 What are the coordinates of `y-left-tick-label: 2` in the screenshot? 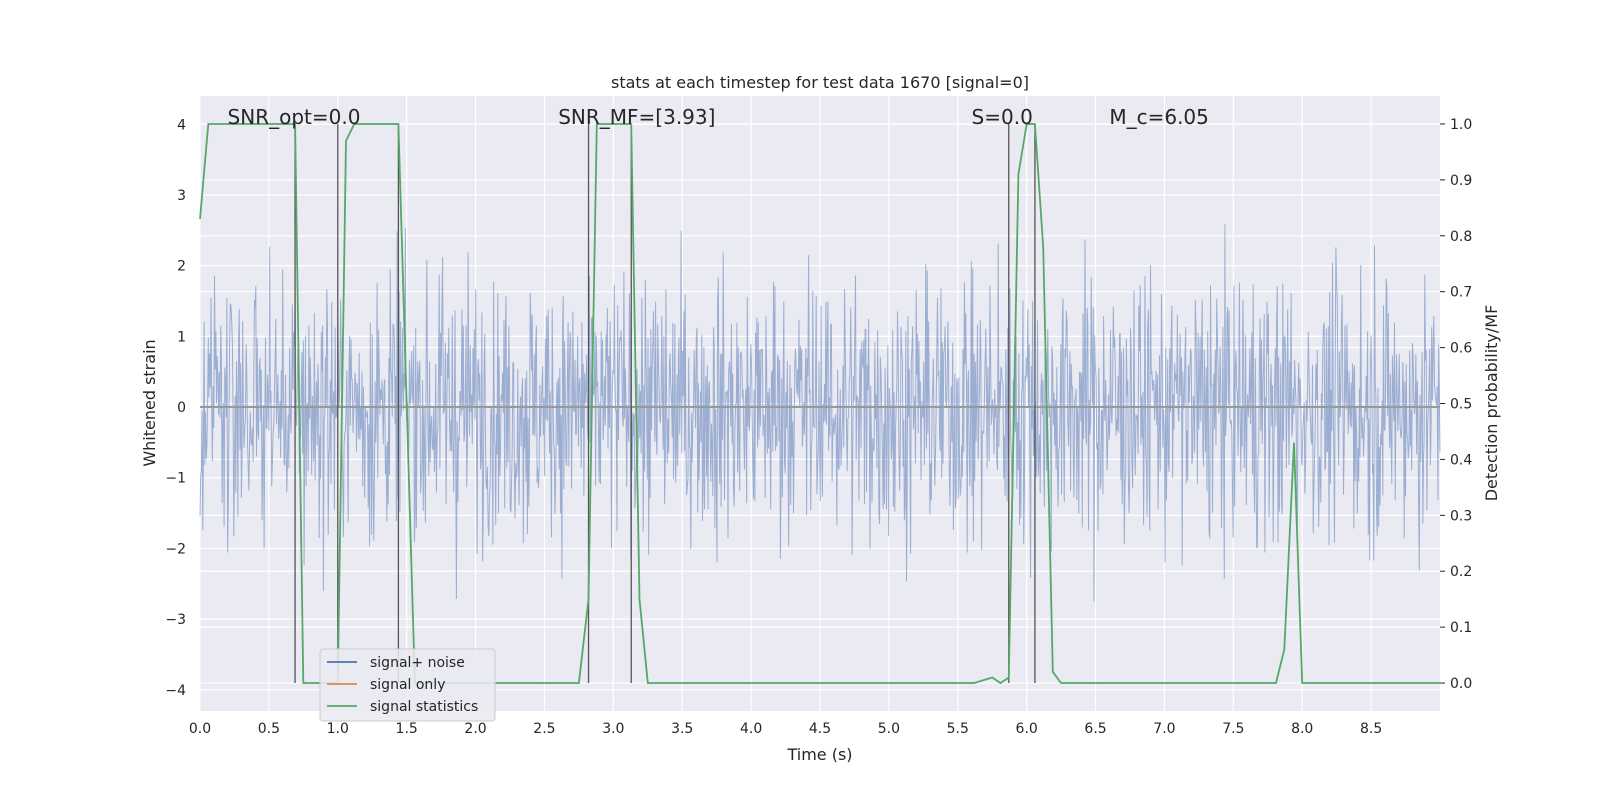 It's located at (181, 267).